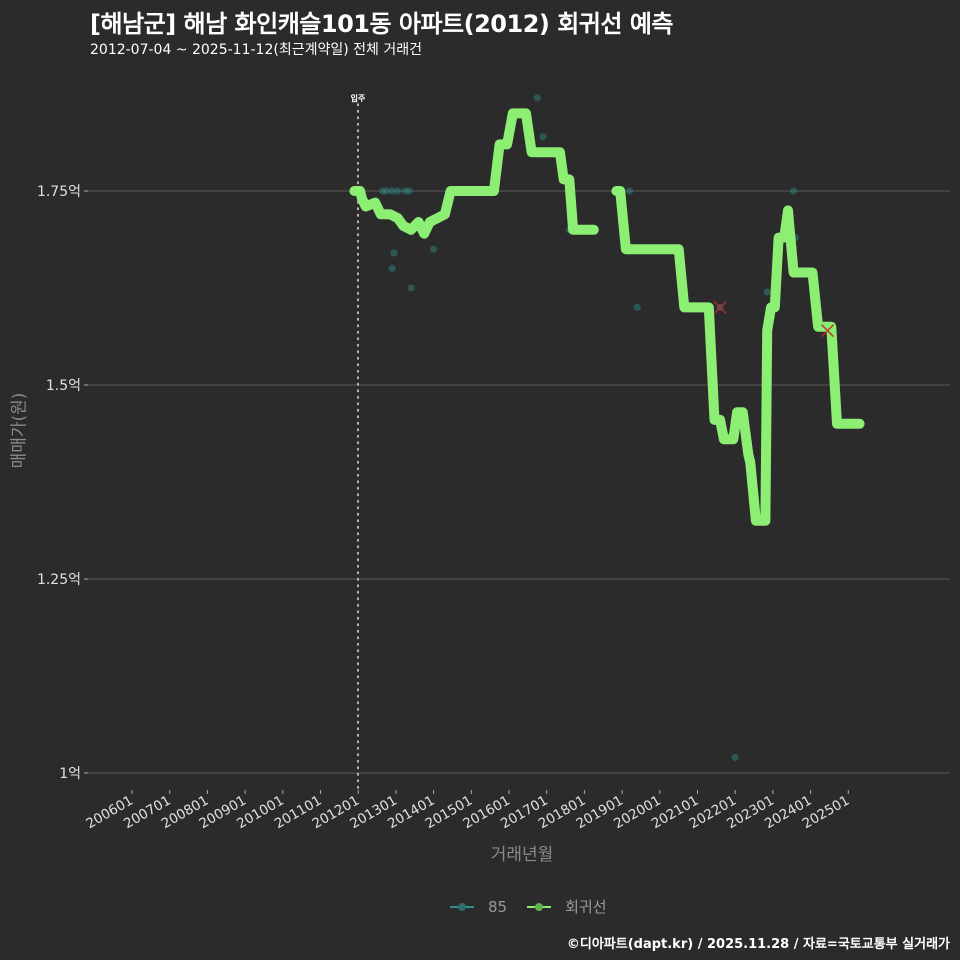 This screenshot has width=960, height=960. What do you see at coordinates (774, 319) in the screenshot?
I see `outlier-markers` at bounding box center [774, 319].